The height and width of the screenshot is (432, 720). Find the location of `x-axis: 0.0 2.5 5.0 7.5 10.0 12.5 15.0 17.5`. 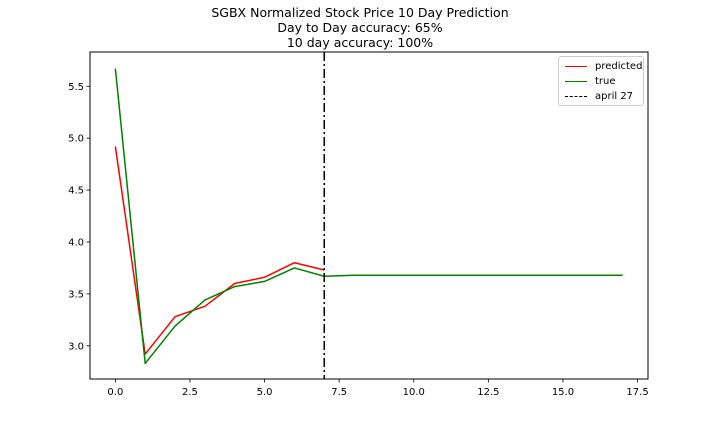

x-axis: 0.0 2.5 5.0 7.5 10.0 12.5 15.0 17.5 is located at coordinates (378, 388).